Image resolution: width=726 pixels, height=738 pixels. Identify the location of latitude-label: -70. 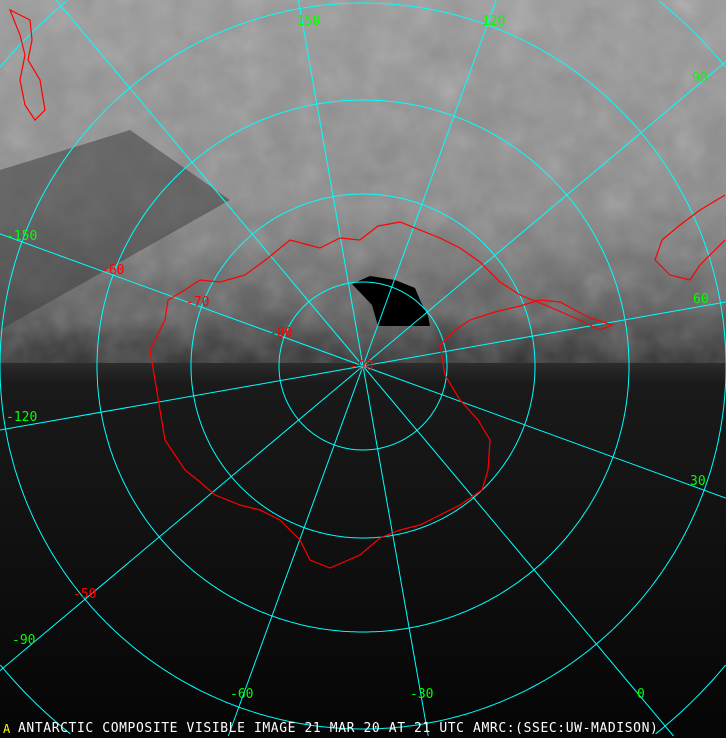
(197, 302).